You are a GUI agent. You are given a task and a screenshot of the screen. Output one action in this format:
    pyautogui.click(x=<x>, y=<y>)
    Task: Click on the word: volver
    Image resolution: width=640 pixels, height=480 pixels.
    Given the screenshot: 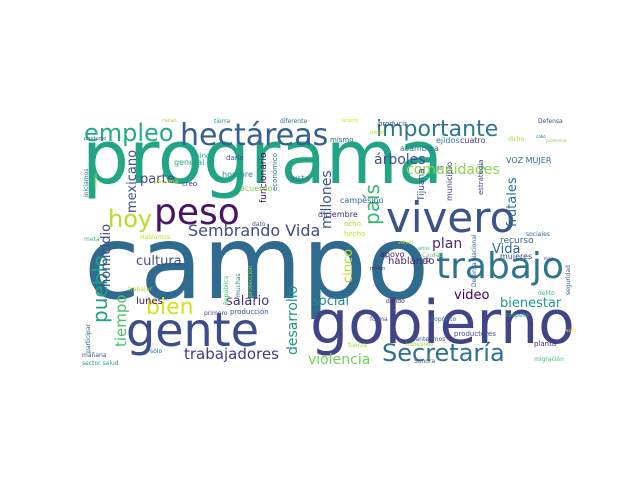 What is the action you would take?
    pyautogui.click(x=406, y=243)
    